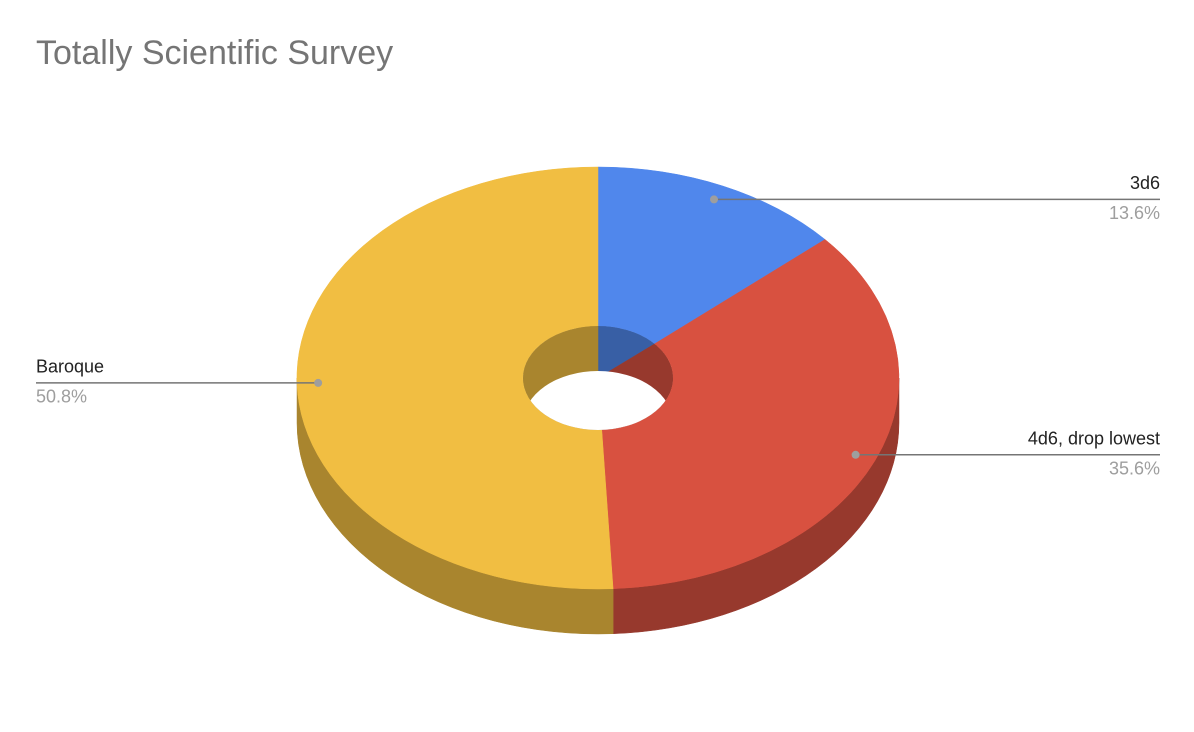 The height and width of the screenshot is (732, 1194). I want to click on legend-label: 4d6, drop lowest, so click(1094, 439).